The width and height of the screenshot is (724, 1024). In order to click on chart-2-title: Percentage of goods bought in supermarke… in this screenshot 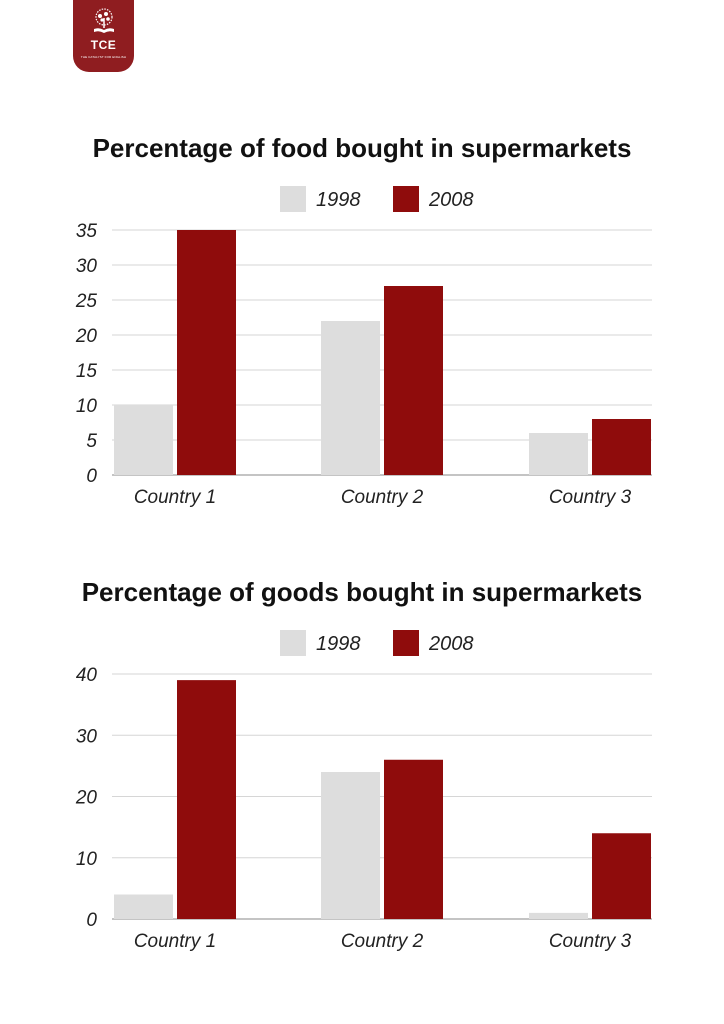, I will do `click(362, 592)`.